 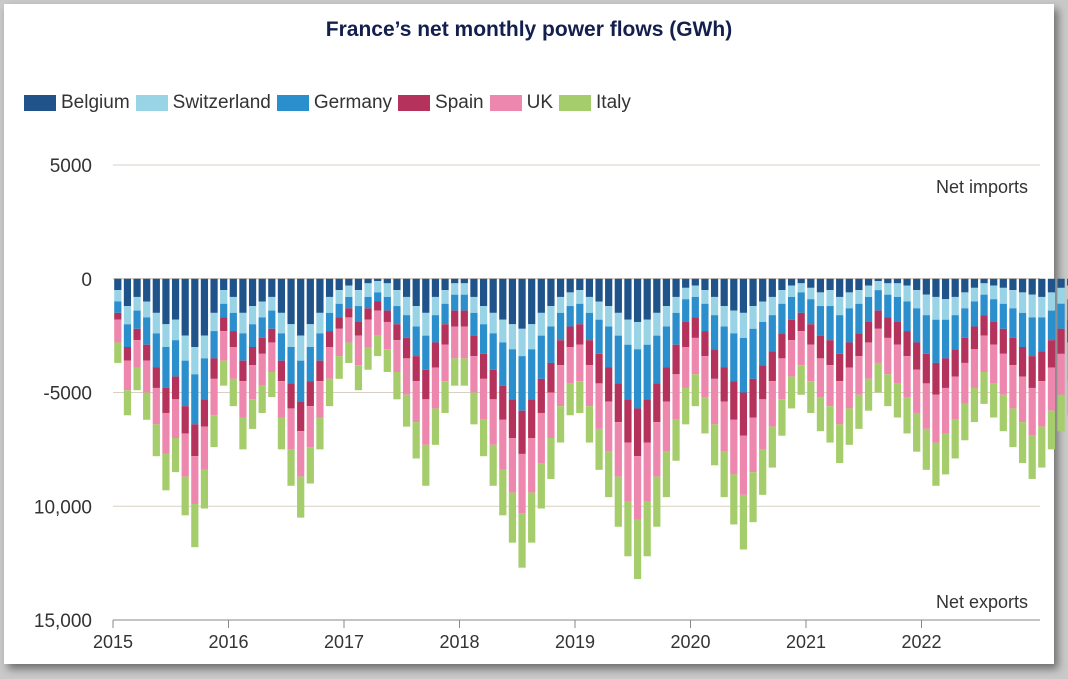 I want to click on x-tick-label: 2021, so click(x=806, y=642).